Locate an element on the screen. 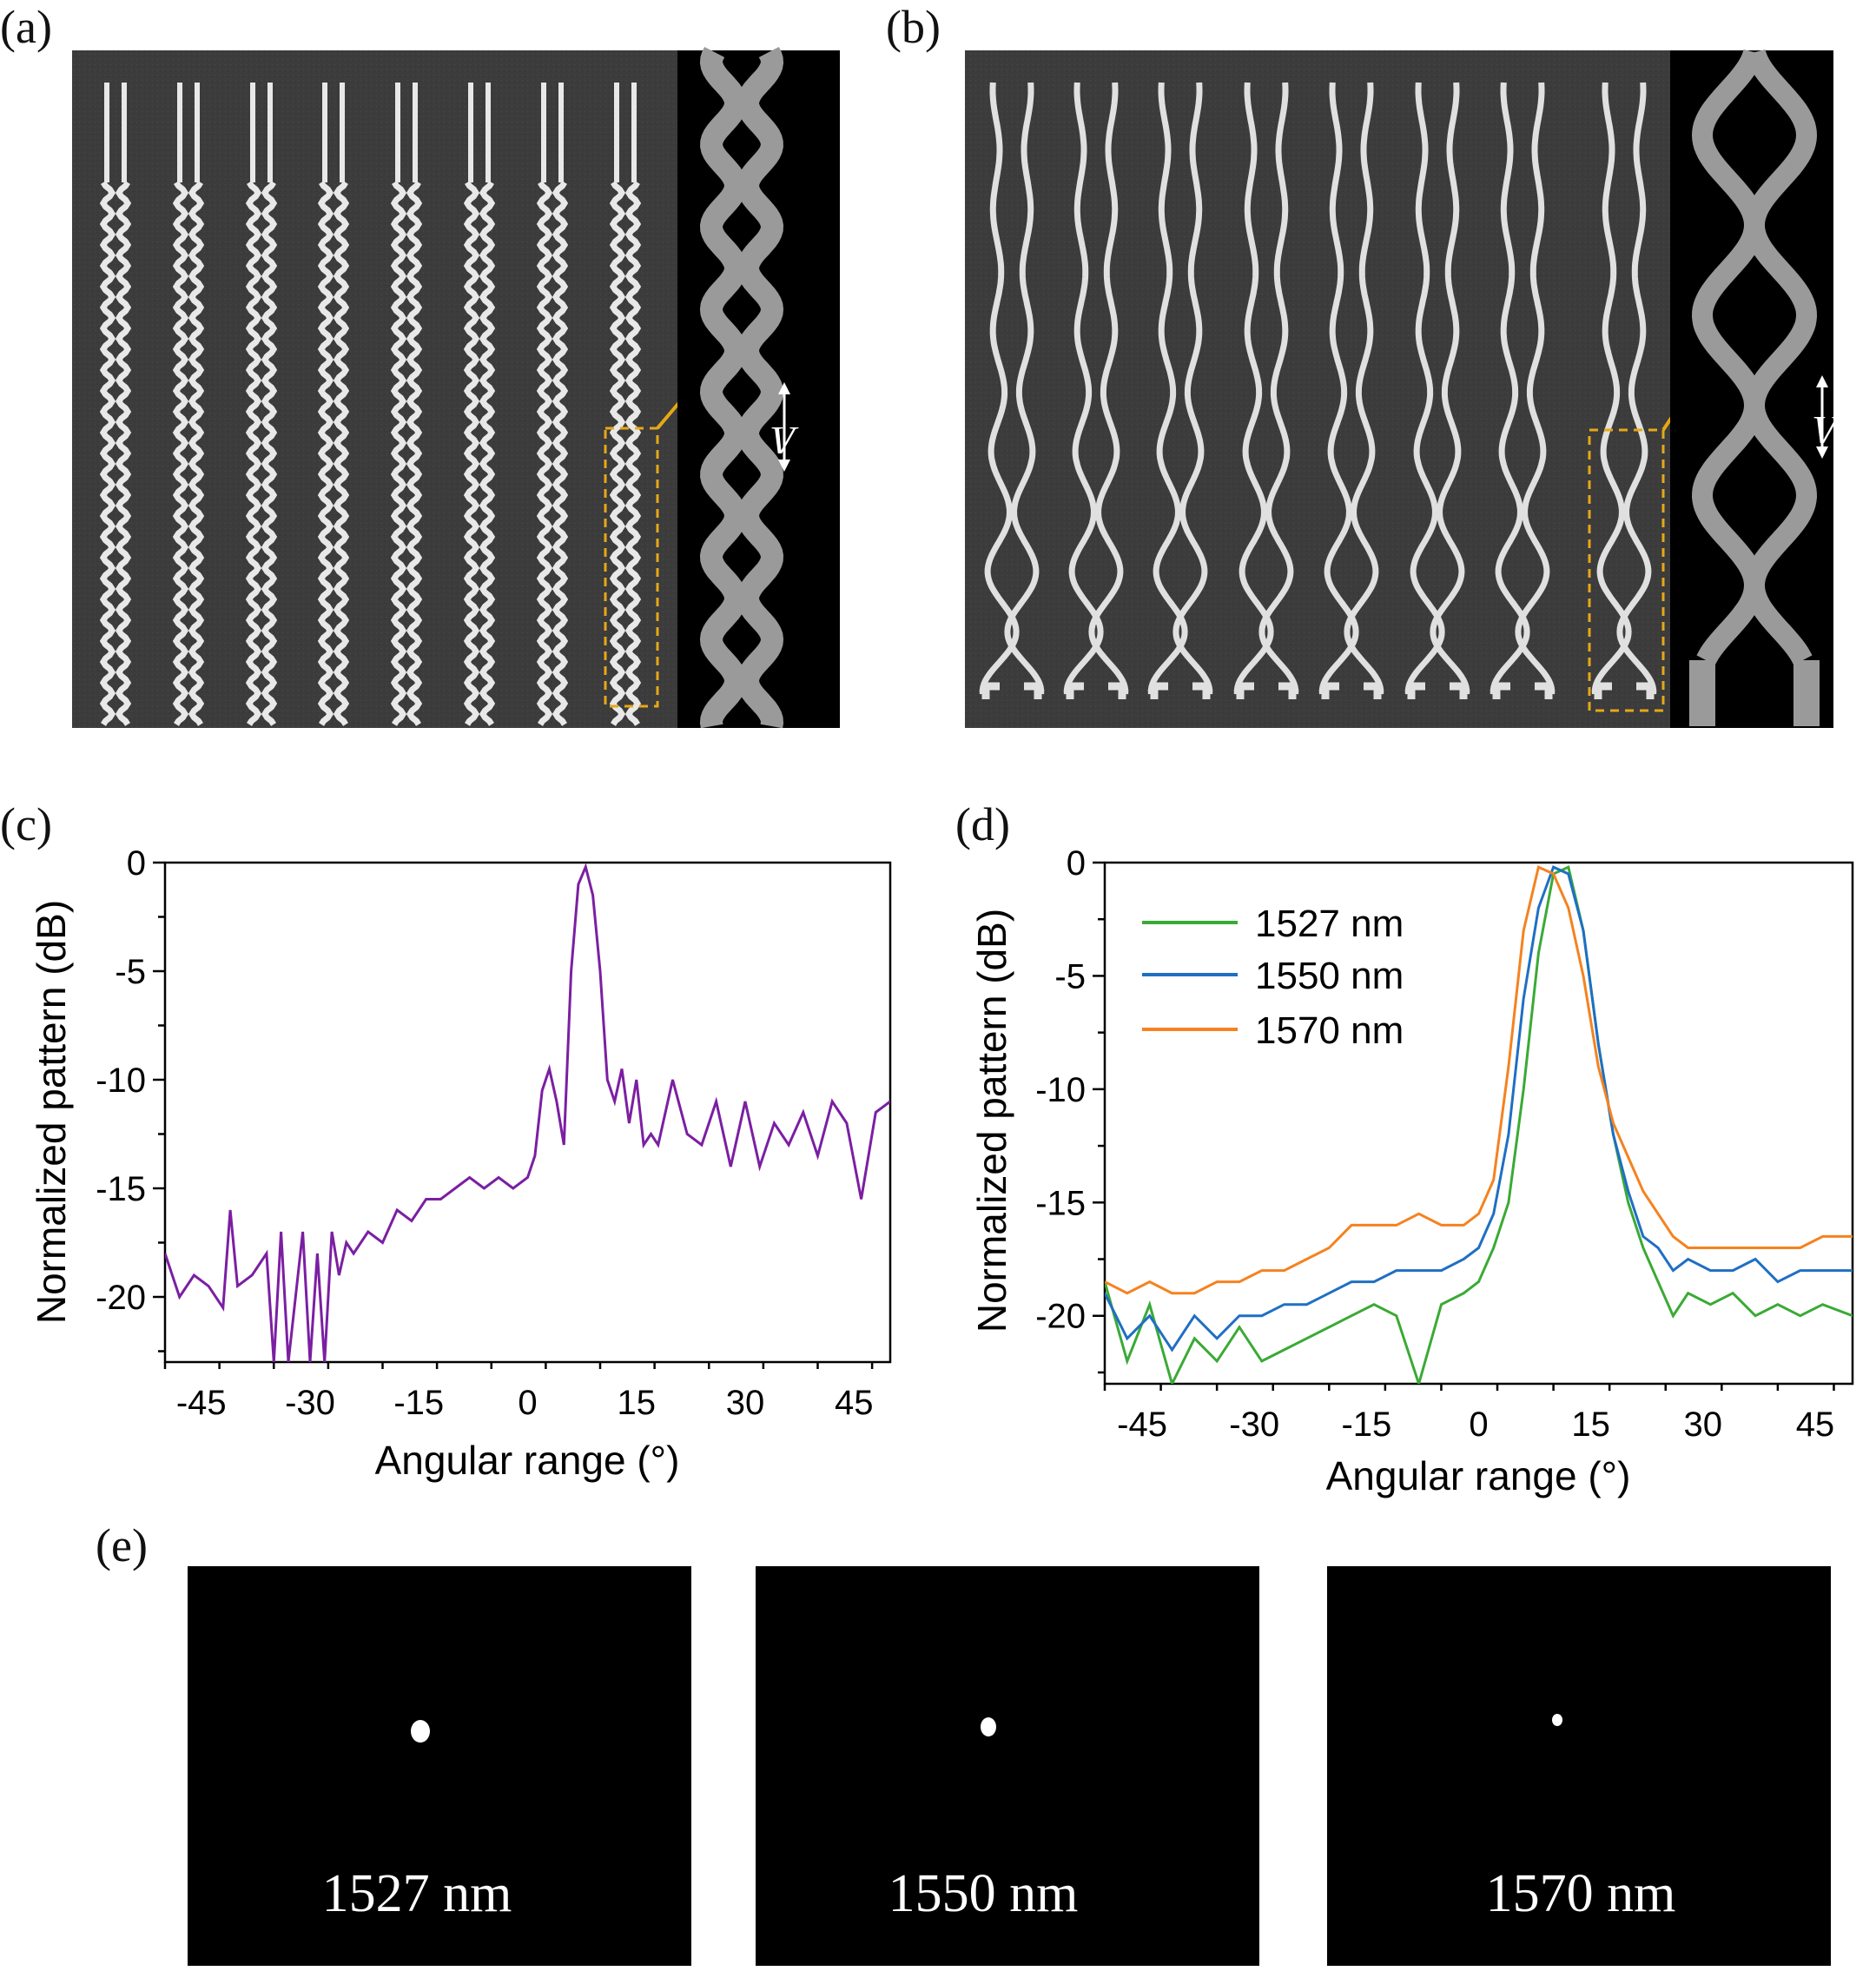 The height and width of the screenshot is (1971, 1876). chart-c-ytick-label: -20 is located at coordinates (121, 1298).